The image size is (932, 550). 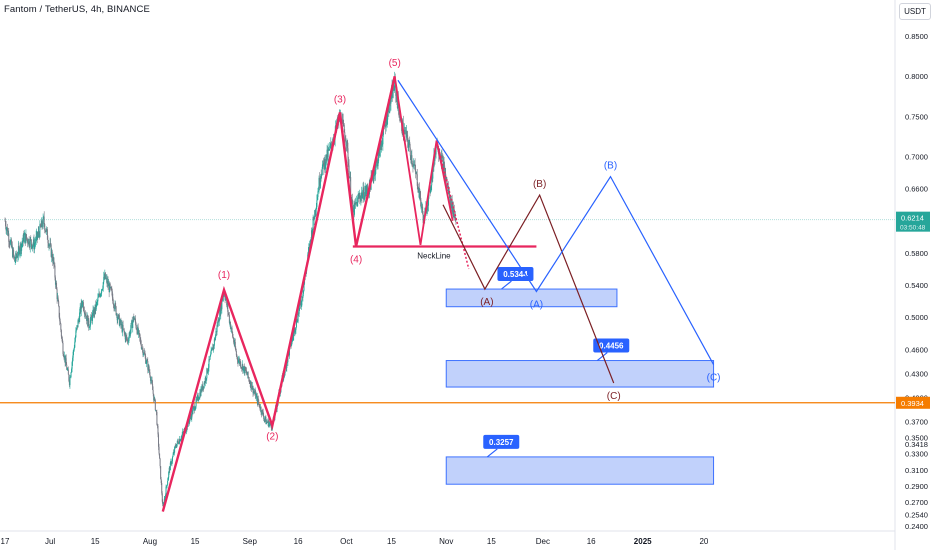 What do you see at coordinates (915, 11) in the screenshot?
I see `currency-unit-button: USDT` at bounding box center [915, 11].